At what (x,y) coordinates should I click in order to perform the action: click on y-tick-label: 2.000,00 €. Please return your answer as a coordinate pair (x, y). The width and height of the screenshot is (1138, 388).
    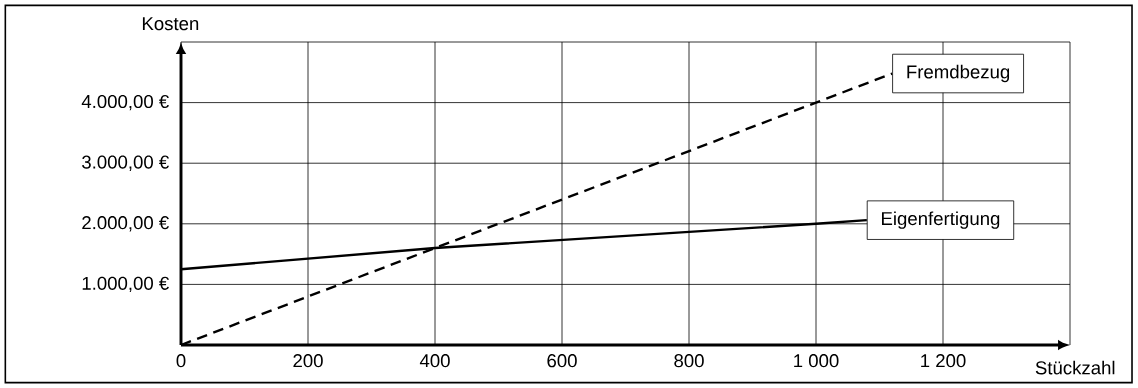
    Looking at the image, I should click on (125, 224).